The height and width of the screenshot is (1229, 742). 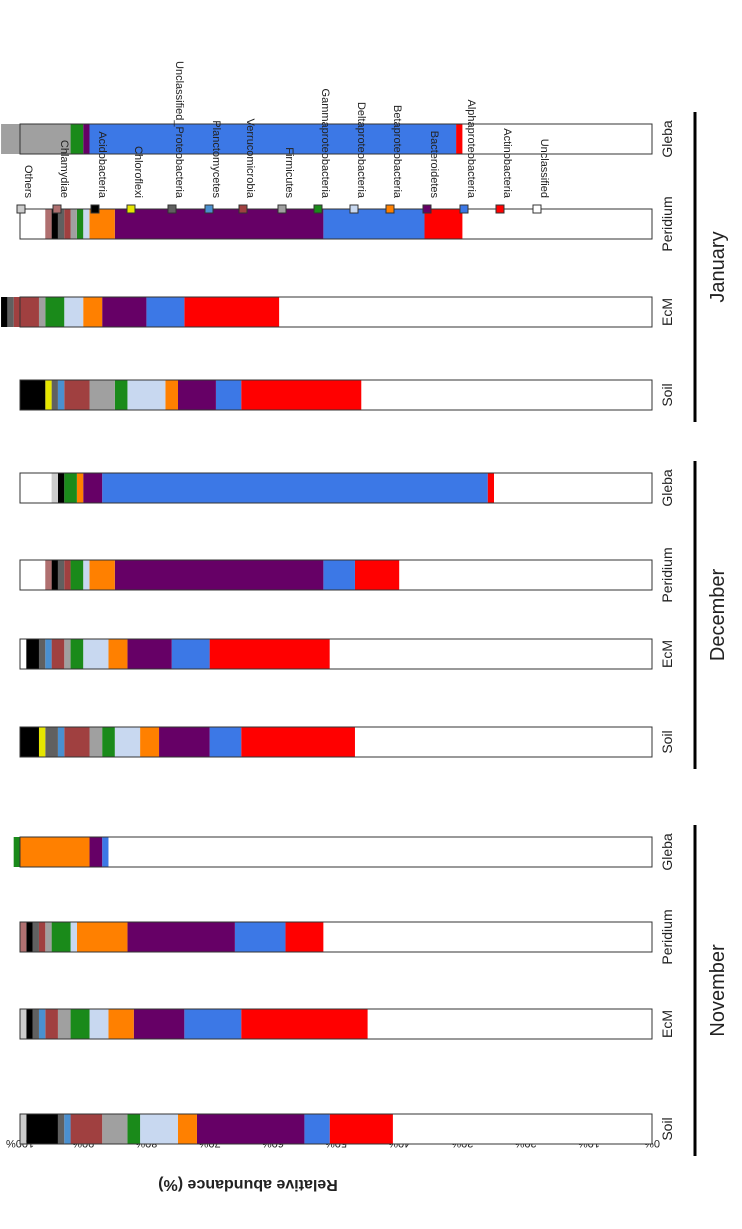 I want to click on legend-label: Chlamydiae, so click(x=64, y=169).